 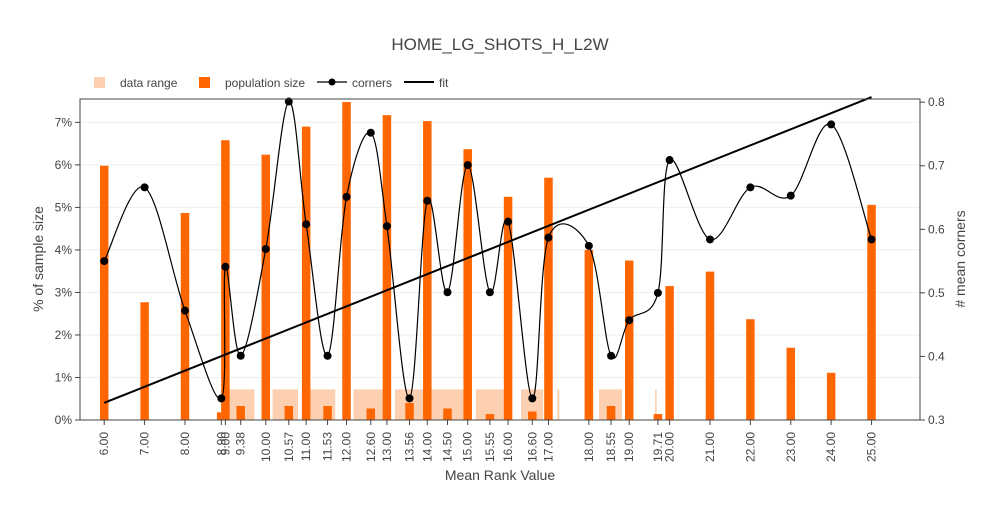 What do you see at coordinates (936, 229) in the screenshot?
I see `y2-tick-label: 0.6` at bounding box center [936, 229].